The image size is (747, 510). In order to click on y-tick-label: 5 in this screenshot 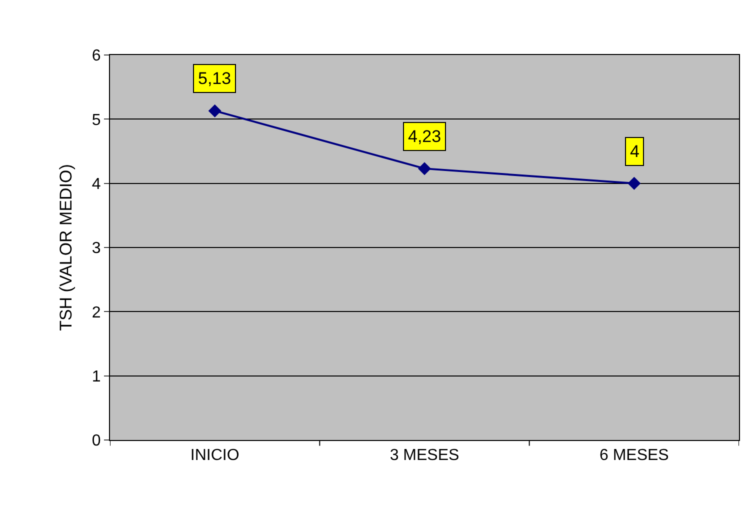, I will do `click(96, 120)`.